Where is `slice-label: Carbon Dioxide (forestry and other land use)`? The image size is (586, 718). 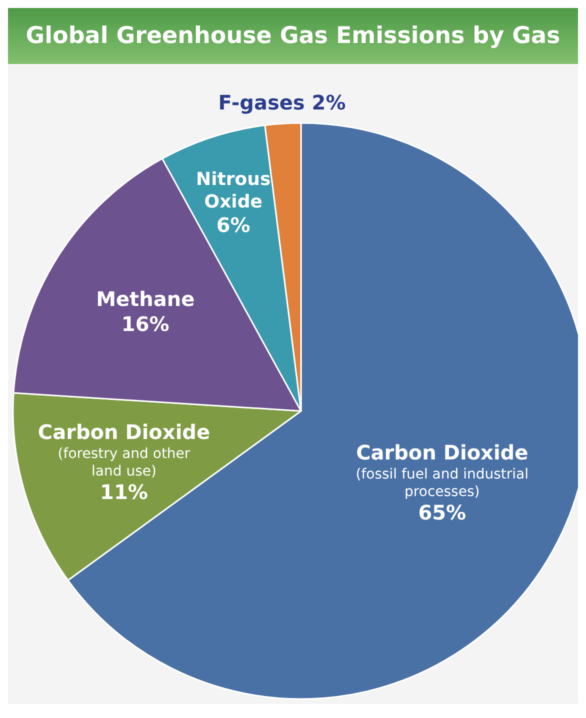
slice-label: Carbon Dioxide (forestry and other land use) is located at coordinates (124, 450).